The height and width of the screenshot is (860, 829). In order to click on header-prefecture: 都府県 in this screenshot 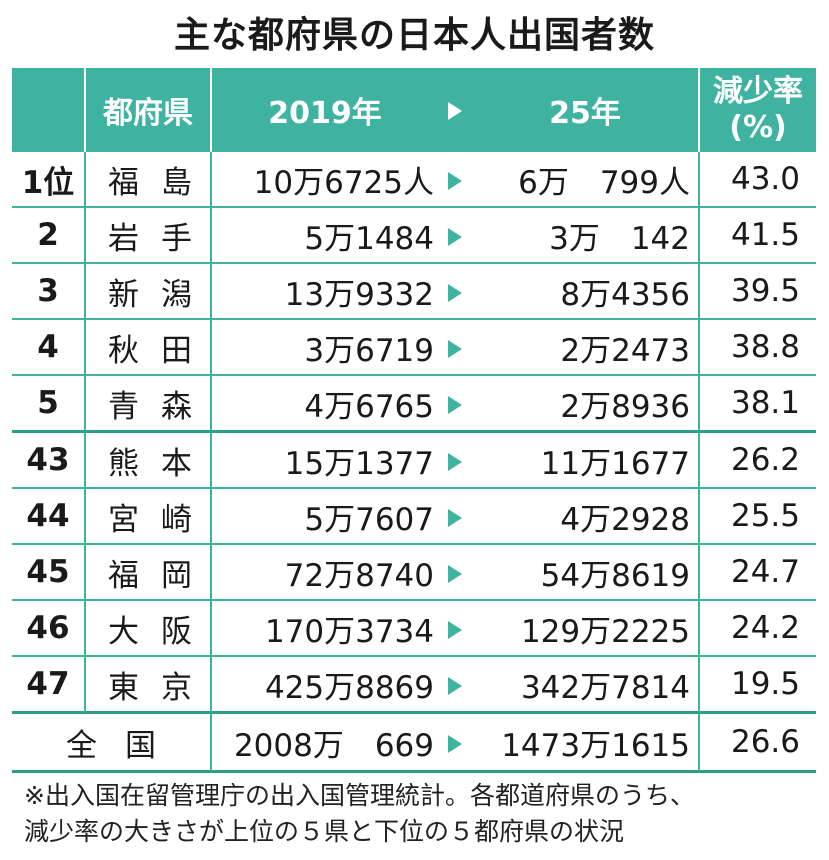, I will do `click(149, 110)`.